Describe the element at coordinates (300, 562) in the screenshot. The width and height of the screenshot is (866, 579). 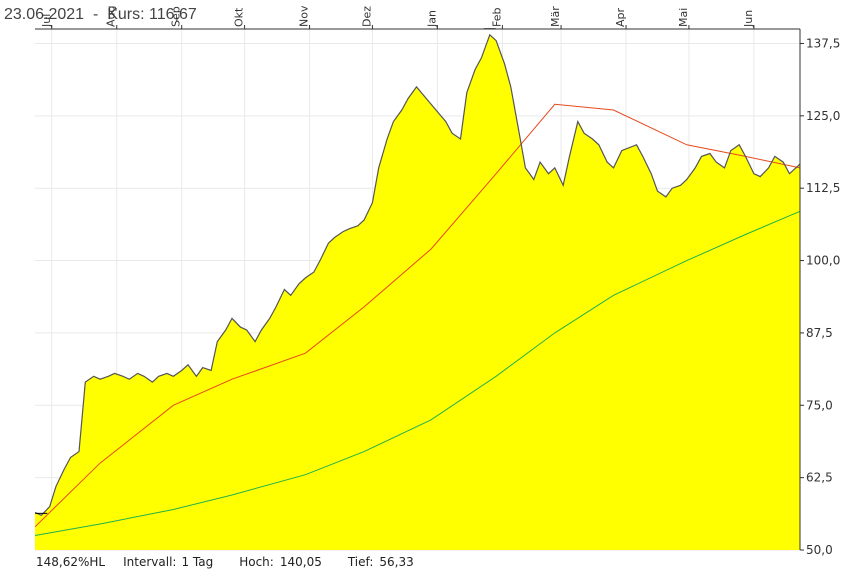
I see `footer-high-value: 140,05` at that location.